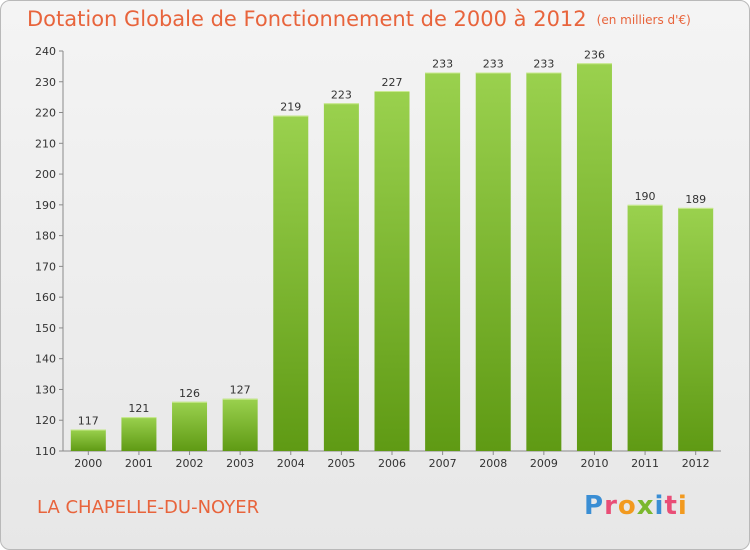  I want to click on y-tick-label: 240, so click(45, 51).